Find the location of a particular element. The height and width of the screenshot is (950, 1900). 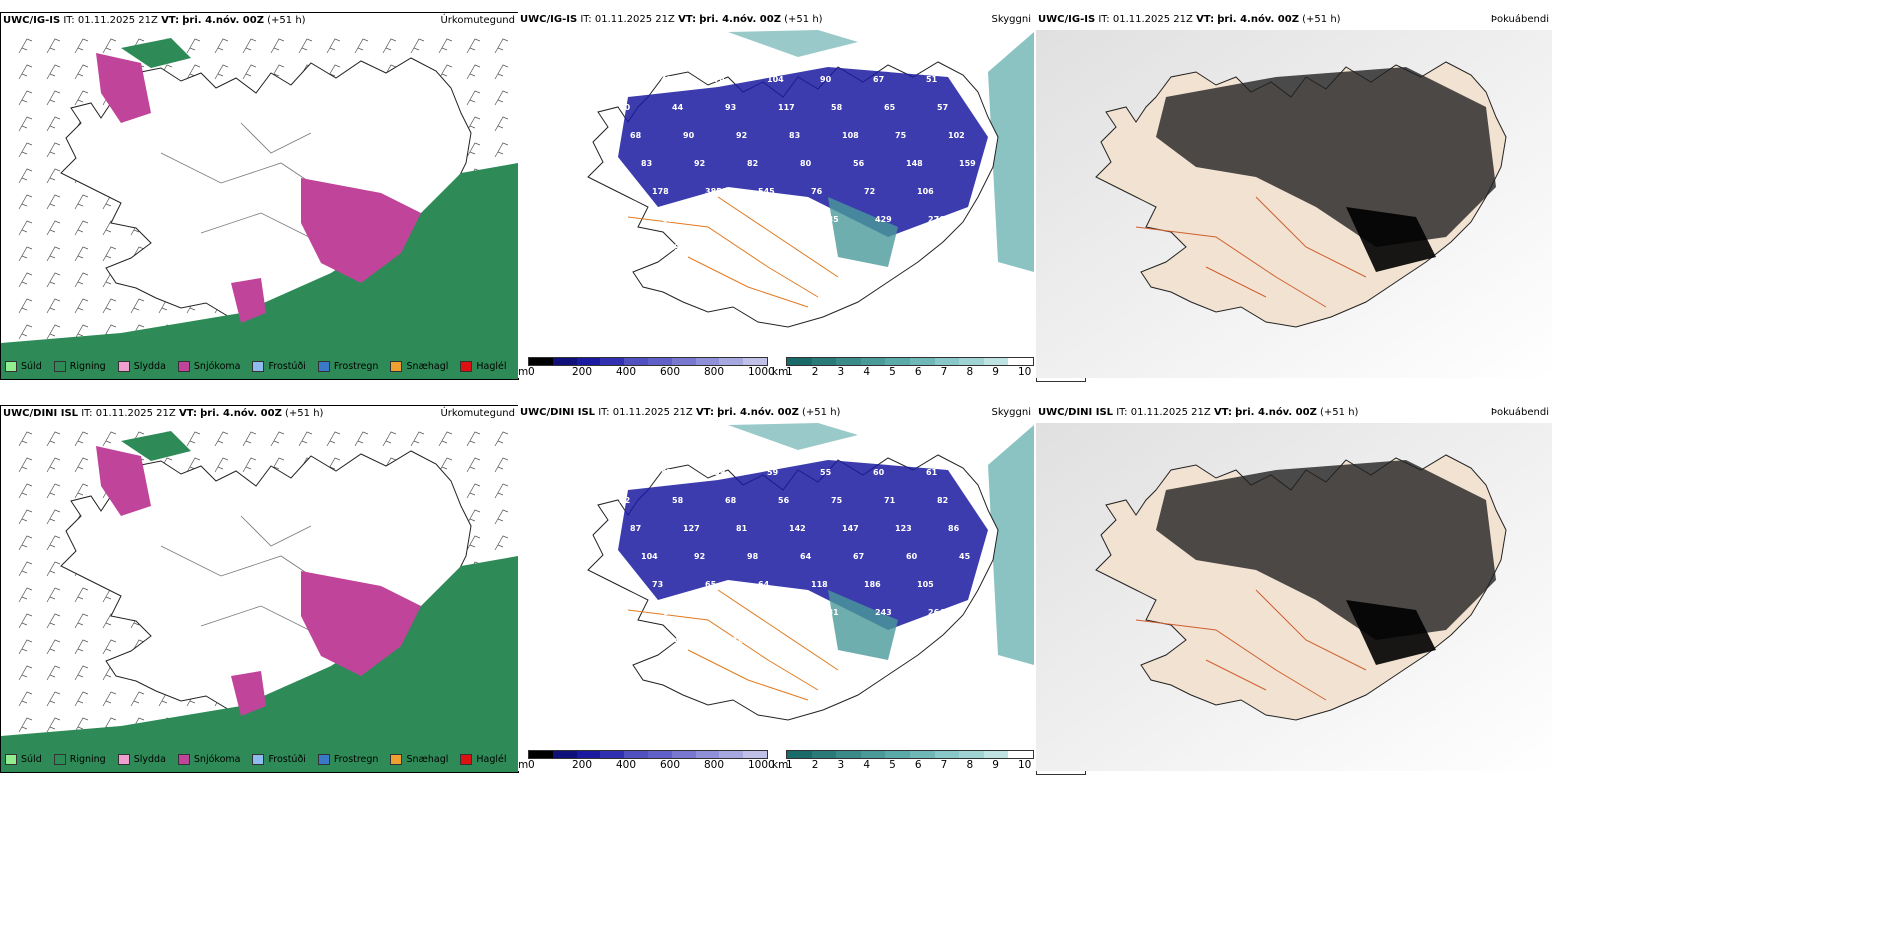

legend-item: Frostúði is located at coordinates (279, 759).